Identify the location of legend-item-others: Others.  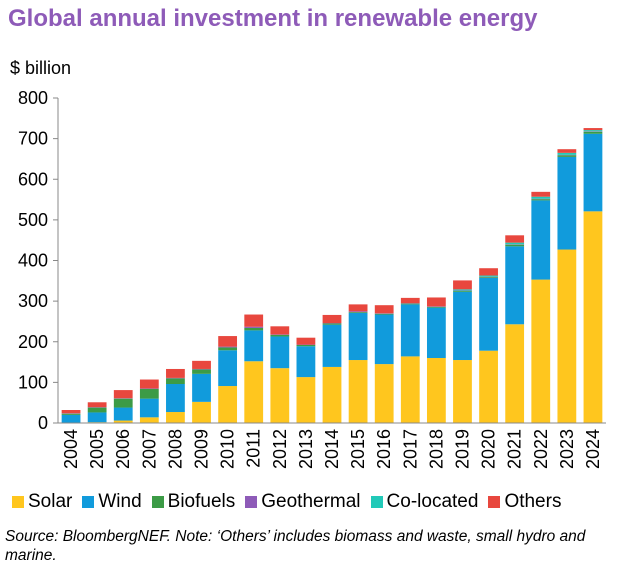
(524, 502).